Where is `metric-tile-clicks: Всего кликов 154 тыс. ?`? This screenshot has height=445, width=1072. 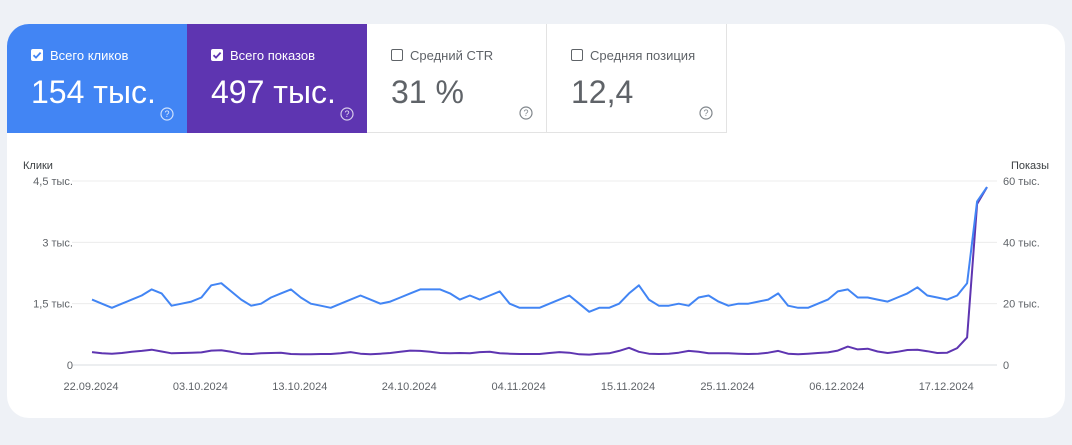
metric-tile-clicks: Всего кликов 154 тыс. ? is located at coordinates (97, 78).